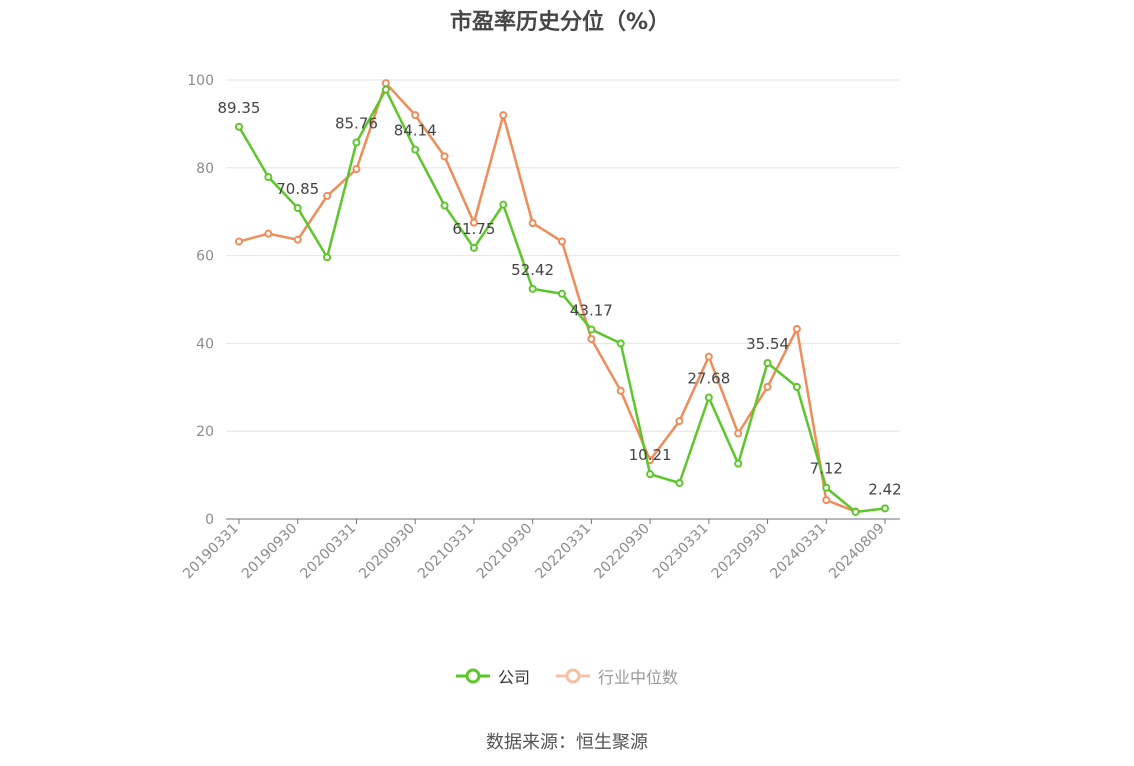 The image size is (1134, 766). I want to click on legend-industry-marker, so click(573, 676).